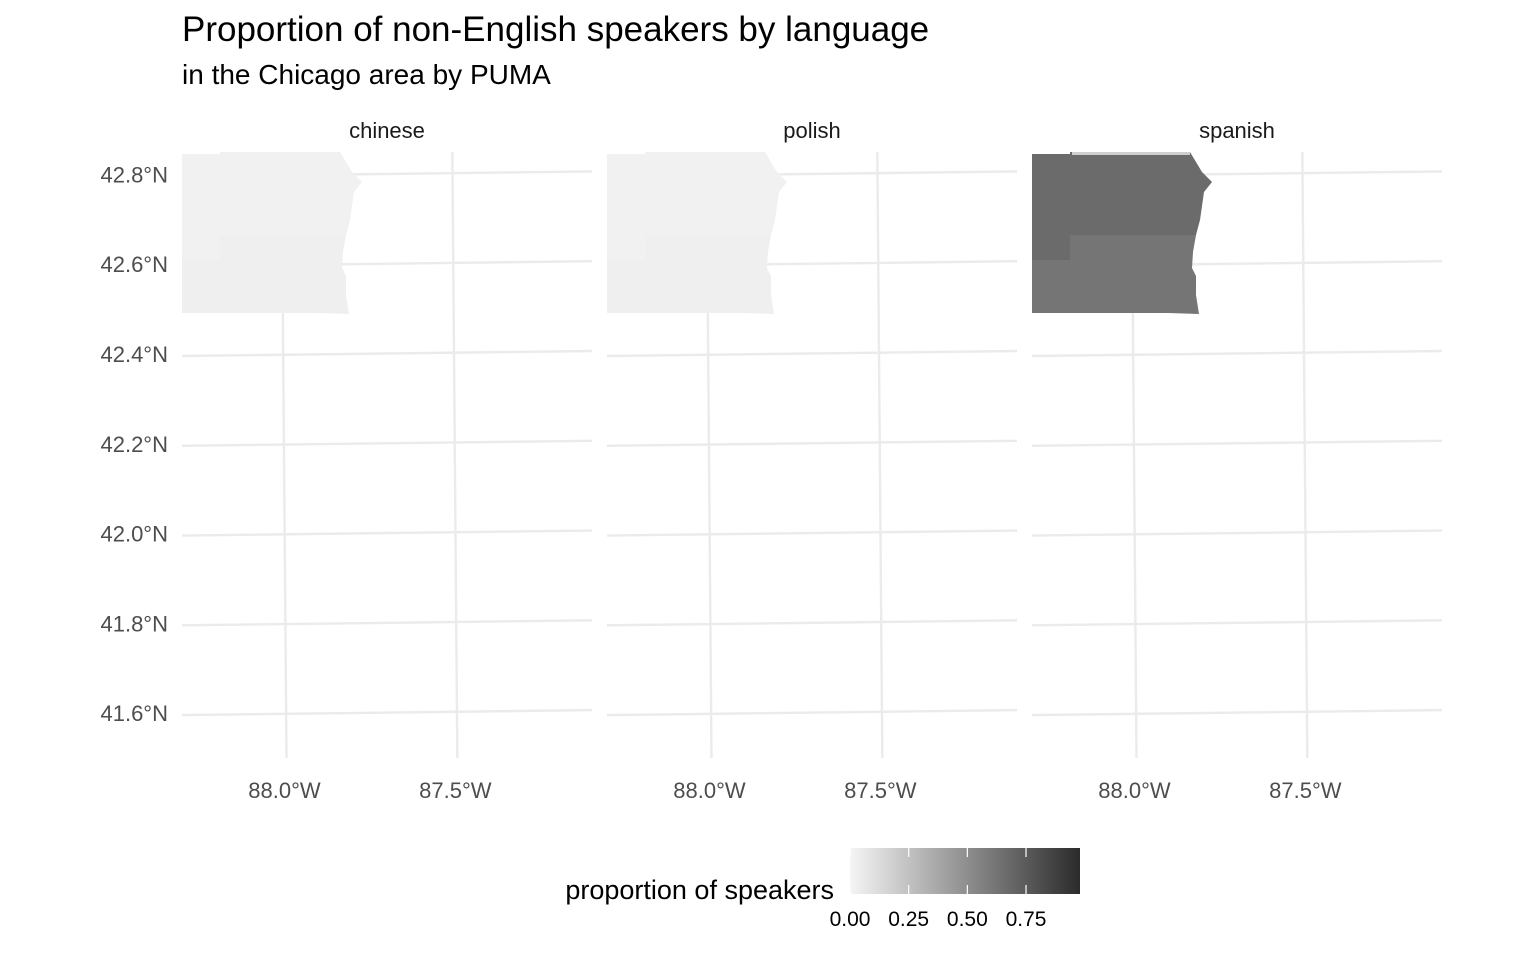 This screenshot has width=1536, height=960. I want to click on y-tick-label: 41.8°N, so click(134, 623).